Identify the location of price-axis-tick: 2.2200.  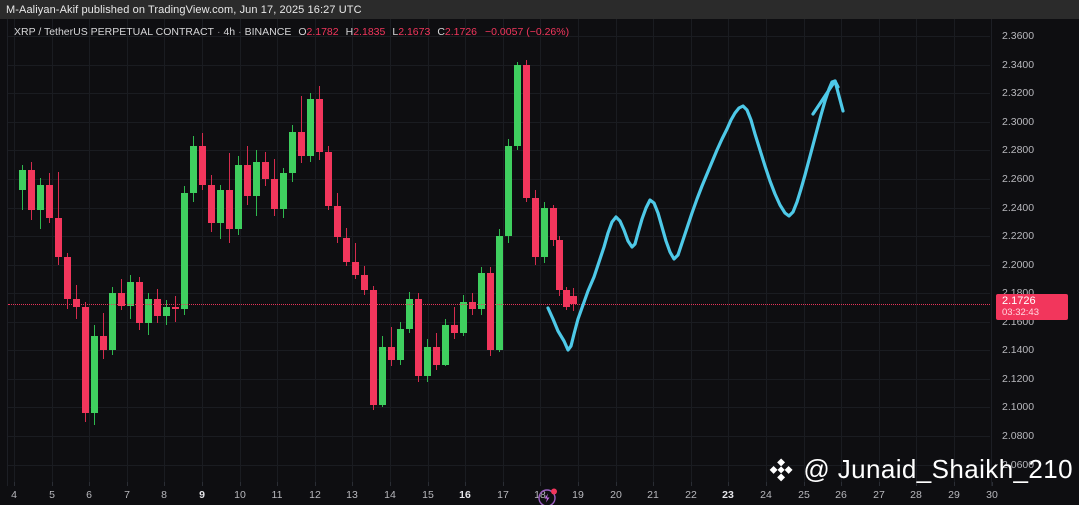
(1018, 236).